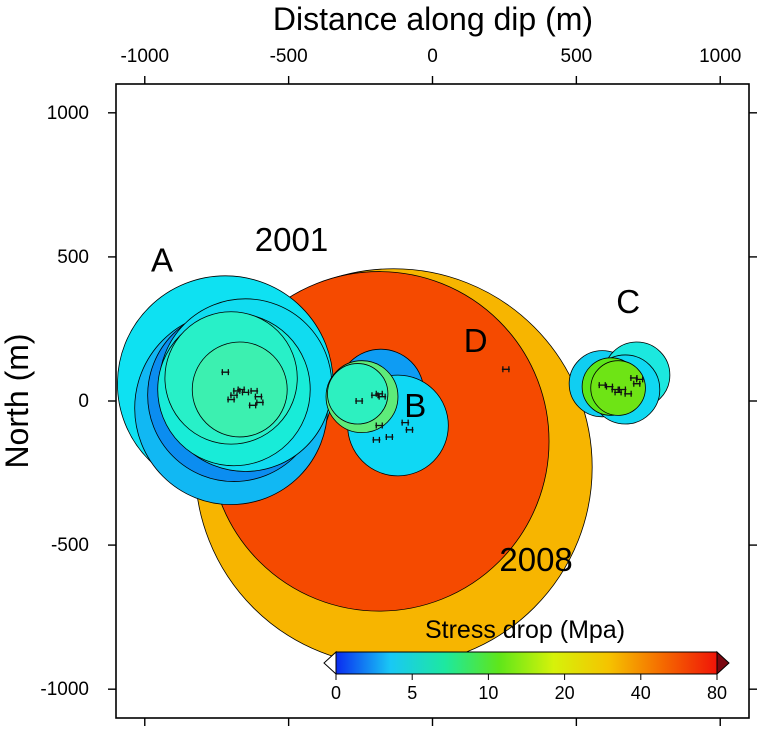 Image resolution: width=760 pixels, height=731 pixels. Describe the element at coordinates (628, 301) in the screenshot. I see `cluster-label: C` at that location.